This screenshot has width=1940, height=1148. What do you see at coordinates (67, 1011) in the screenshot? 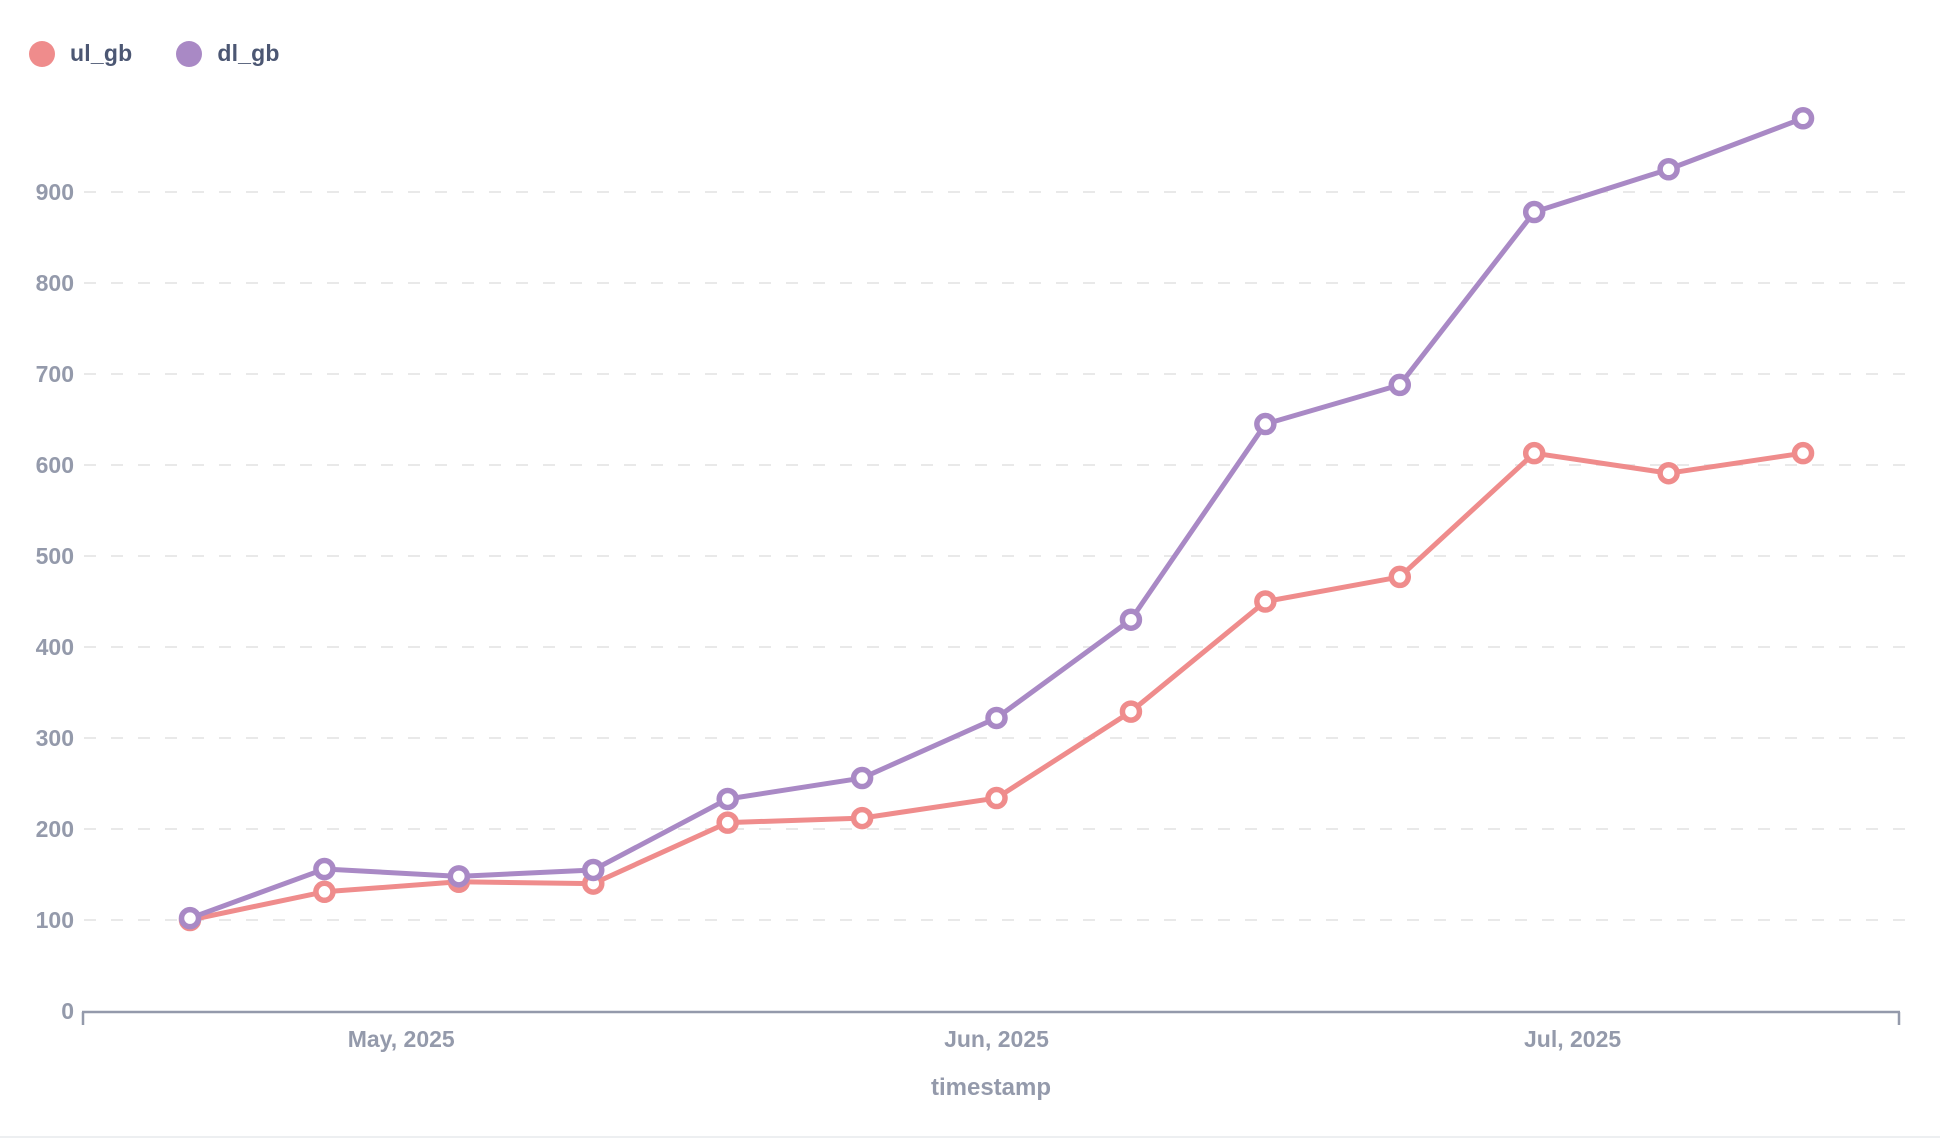
I see `y-axis-tick-label: 0` at bounding box center [67, 1011].